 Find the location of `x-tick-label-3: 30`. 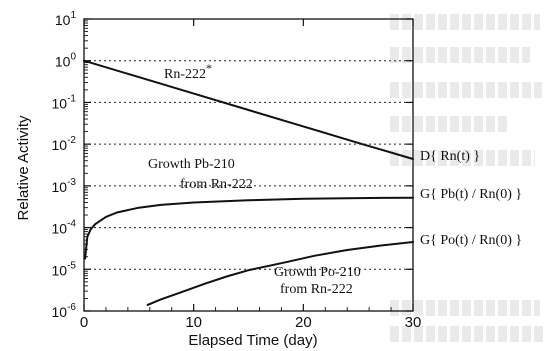

x-tick-label-3: 30 is located at coordinates (413, 322).